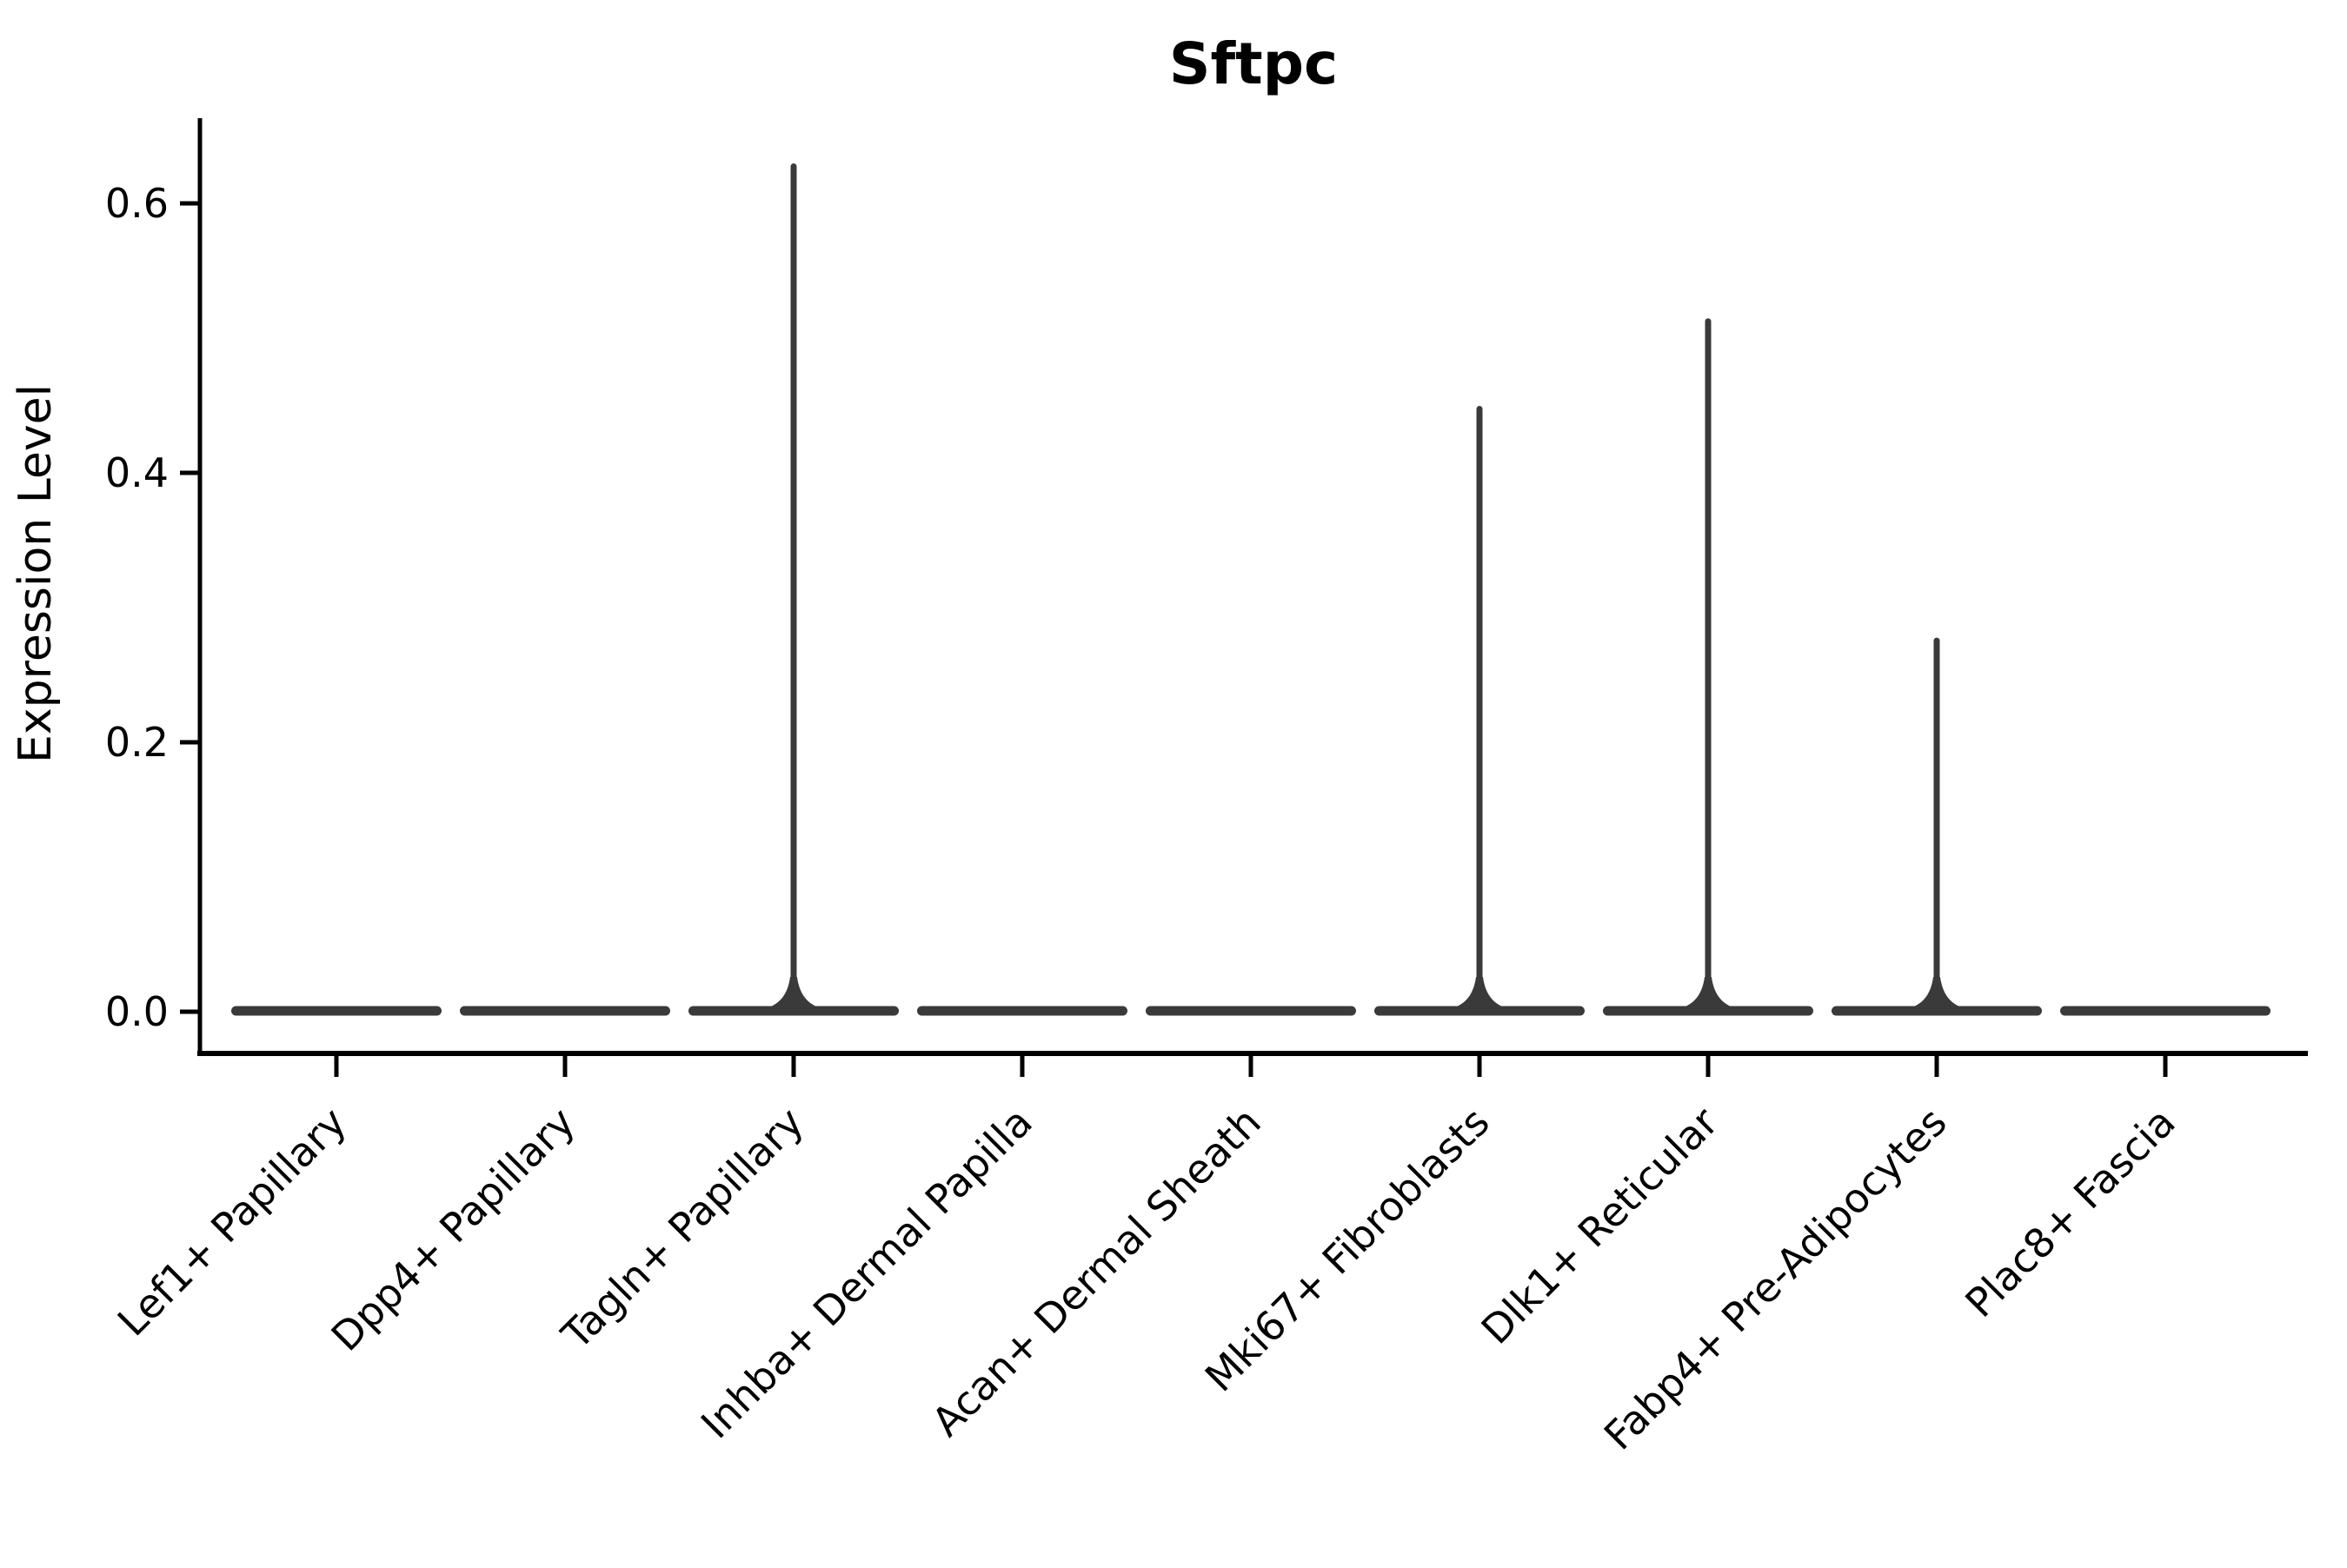 Image resolution: width=2347 pixels, height=1568 pixels. Describe the element at coordinates (137, 203) in the screenshot. I see `y-tick-label: 0.6` at that location.